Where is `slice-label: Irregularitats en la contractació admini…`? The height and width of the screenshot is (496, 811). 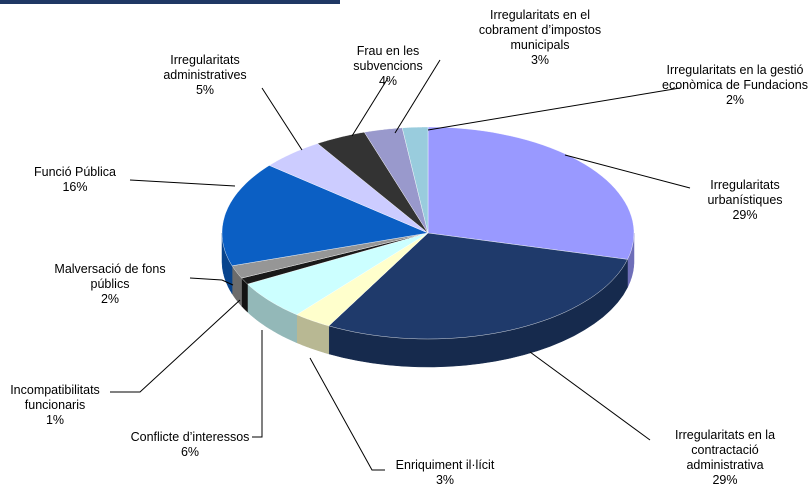 slice-label: Irregularitats en la contractació admini… is located at coordinates (725, 458).